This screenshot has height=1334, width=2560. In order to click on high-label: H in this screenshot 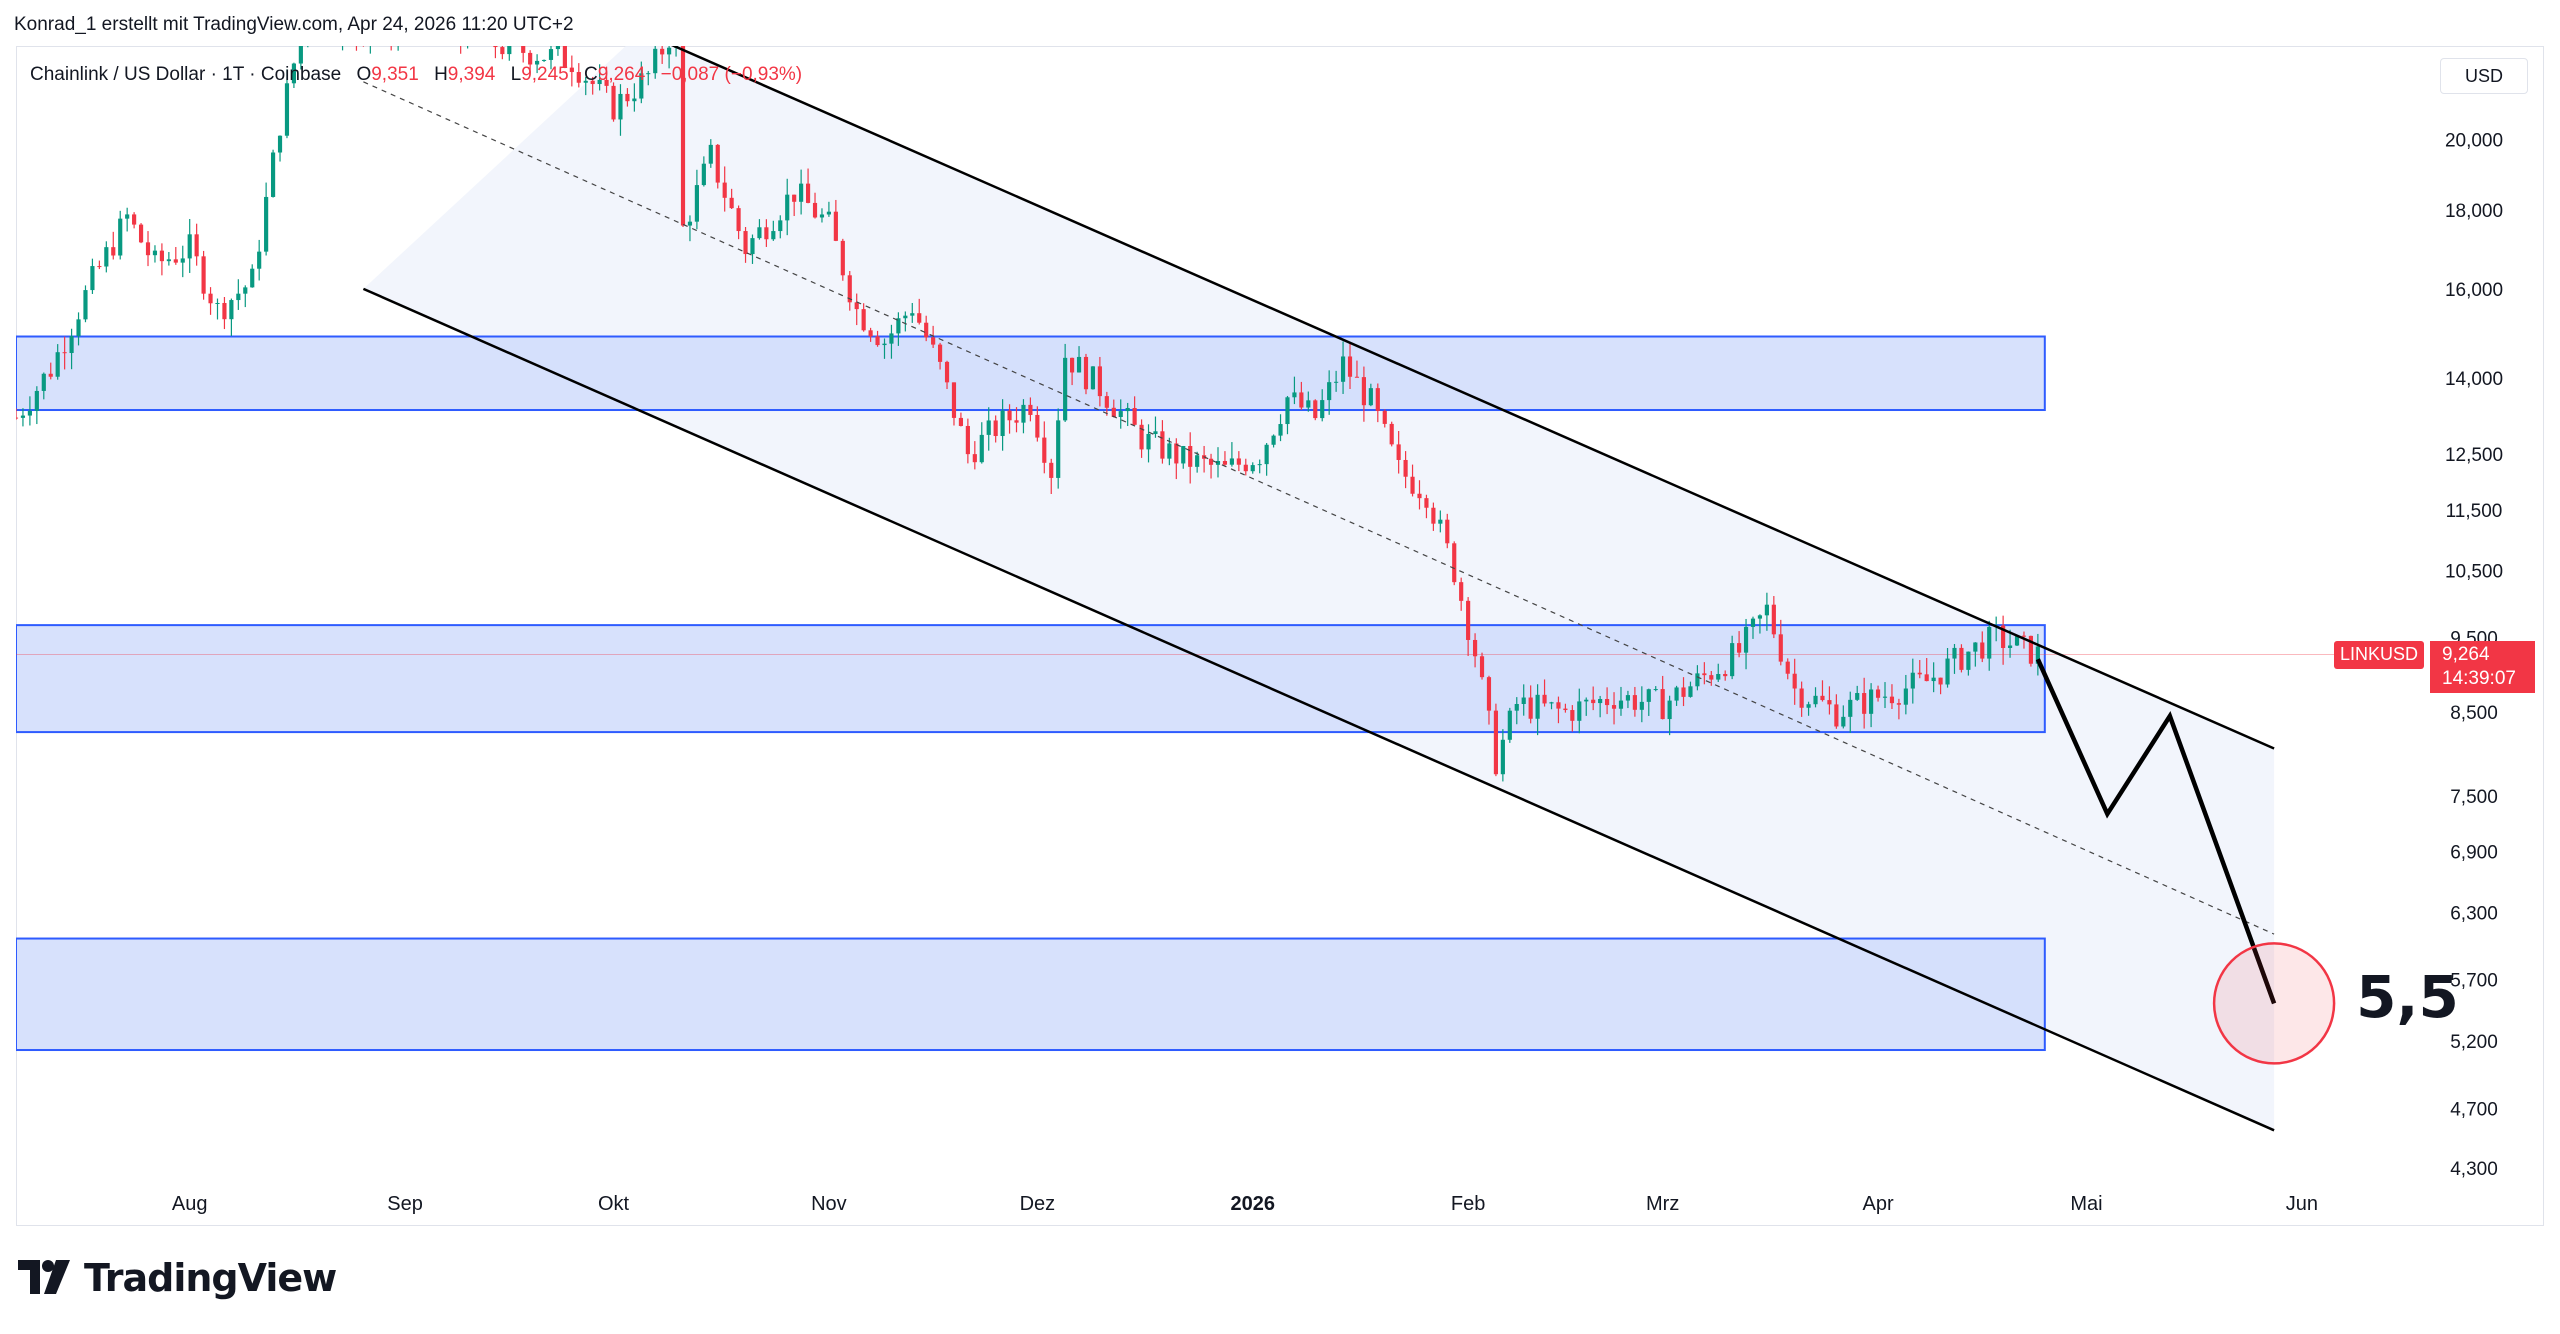, I will do `click(441, 74)`.